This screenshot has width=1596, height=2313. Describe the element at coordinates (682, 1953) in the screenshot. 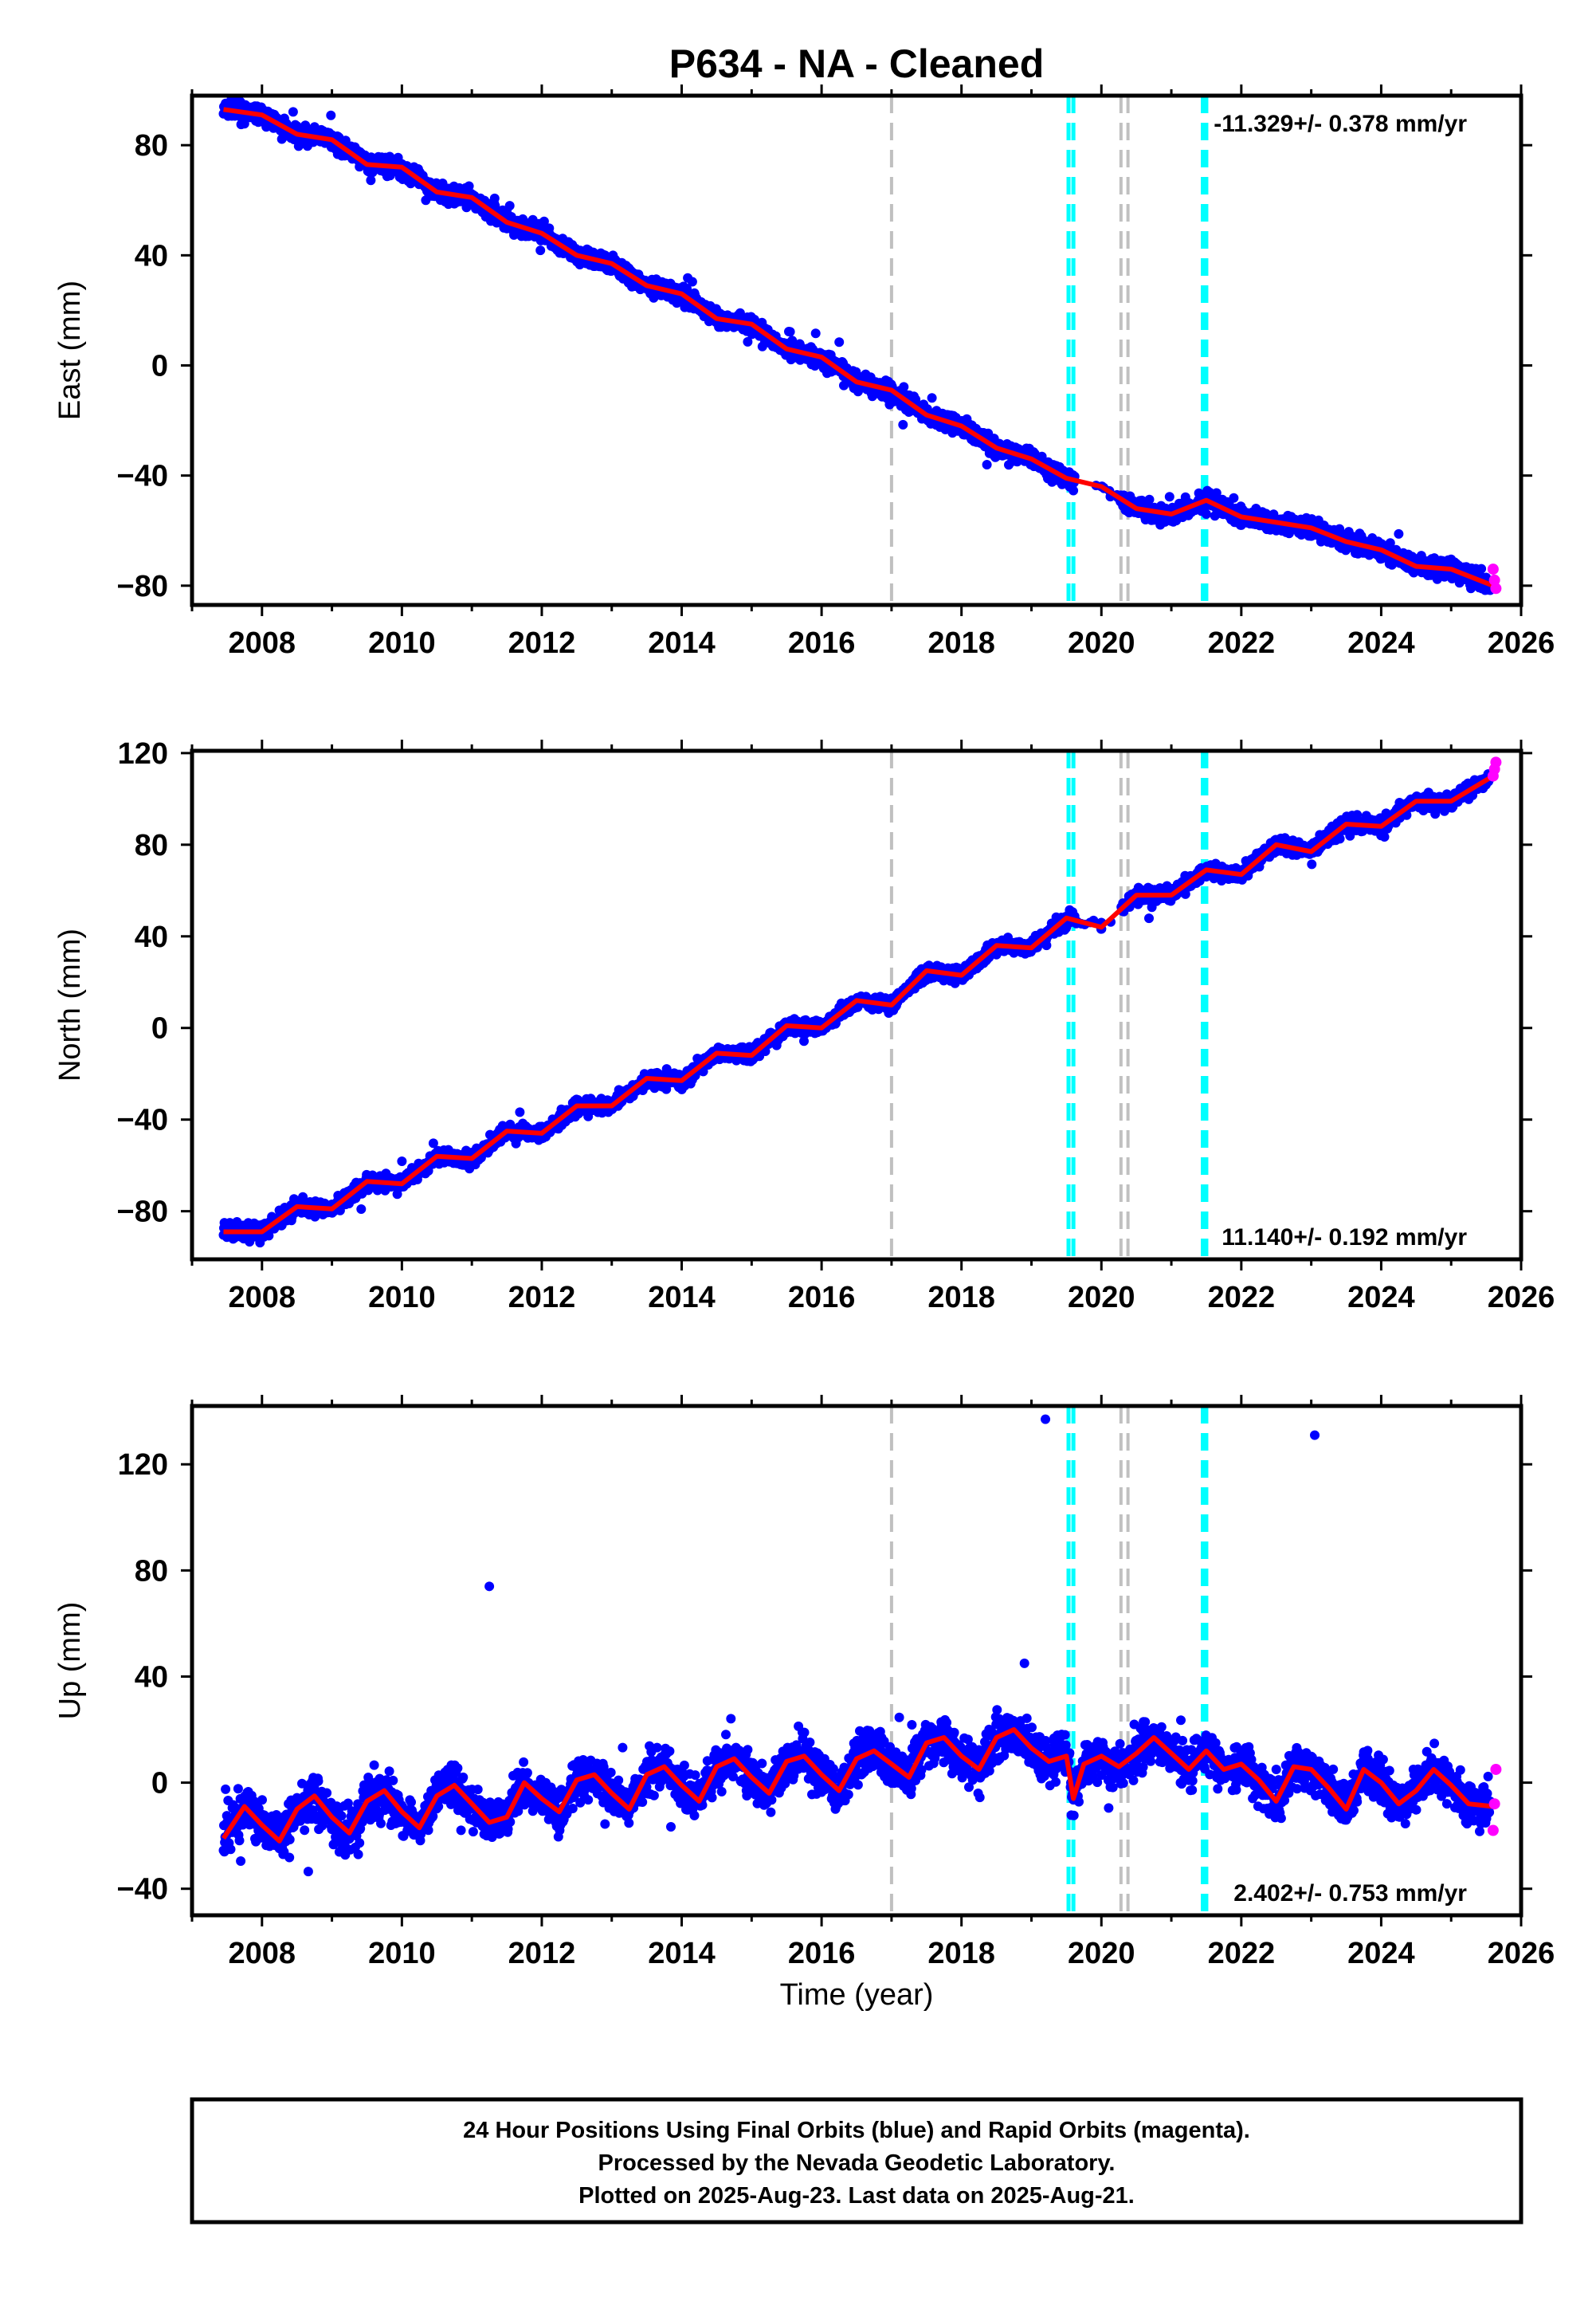

I see `up-x-tick-label-2014: 2014` at that location.